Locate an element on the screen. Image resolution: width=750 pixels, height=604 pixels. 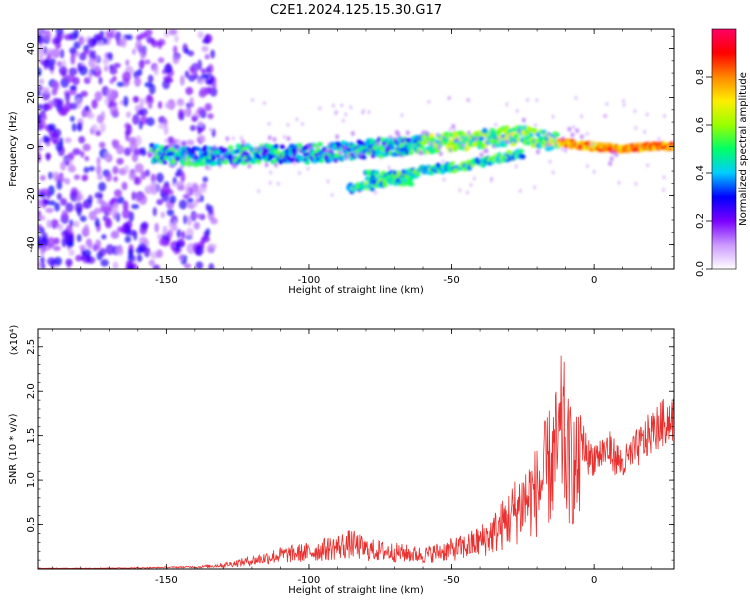
spectrogram-x-tick-label: -150 is located at coordinates (166, 280).